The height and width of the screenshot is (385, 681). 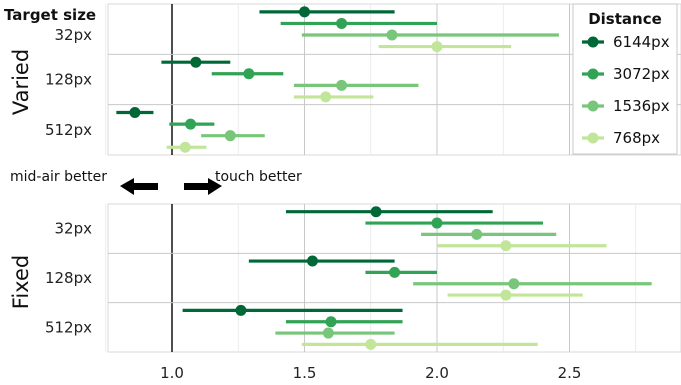 I want to click on legend-label: 3072px, so click(x=641, y=74).